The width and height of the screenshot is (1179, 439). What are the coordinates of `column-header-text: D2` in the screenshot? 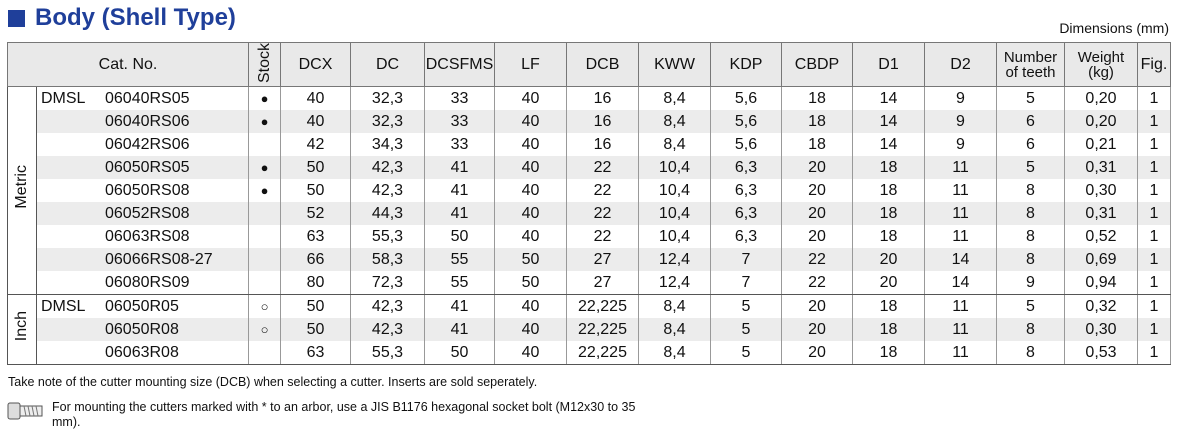 It's located at (960, 64).